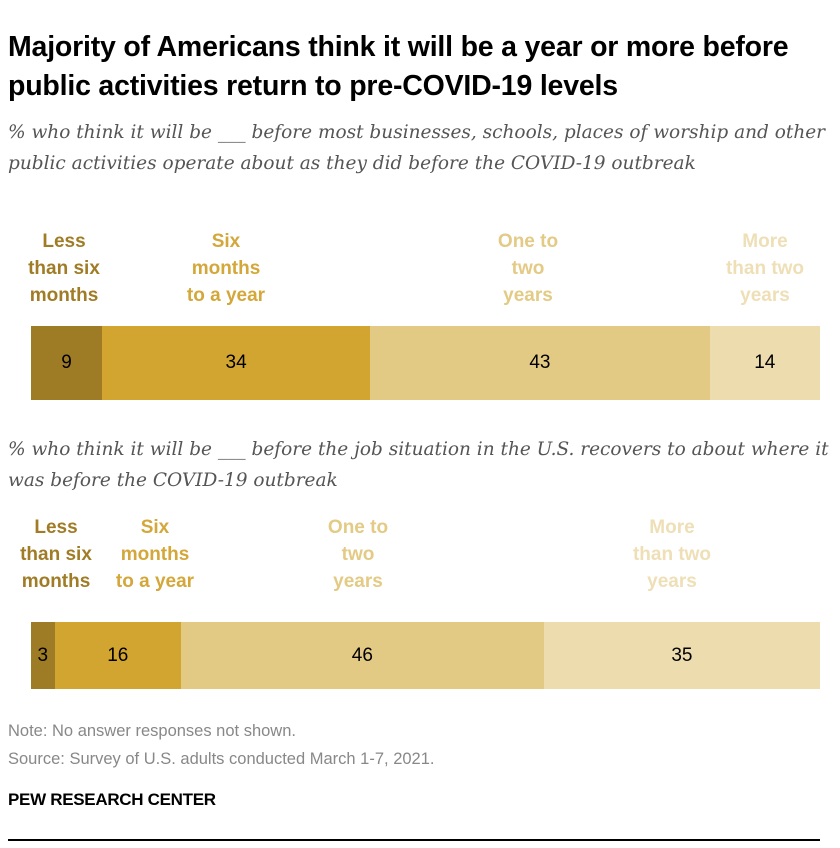  I want to click on data-label: 35, so click(682, 655).